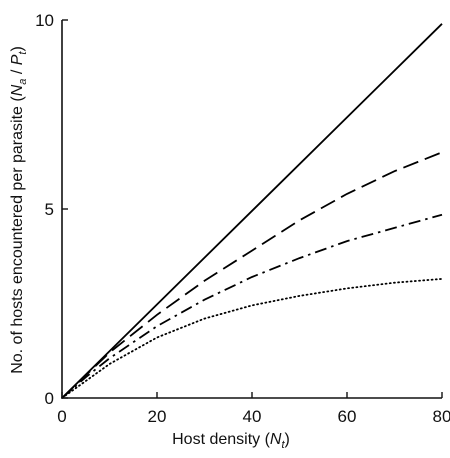 This screenshot has height=458, width=450. Describe the element at coordinates (44, 20) in the screenshot. I see `y-tick-label-2: 10` at that location.